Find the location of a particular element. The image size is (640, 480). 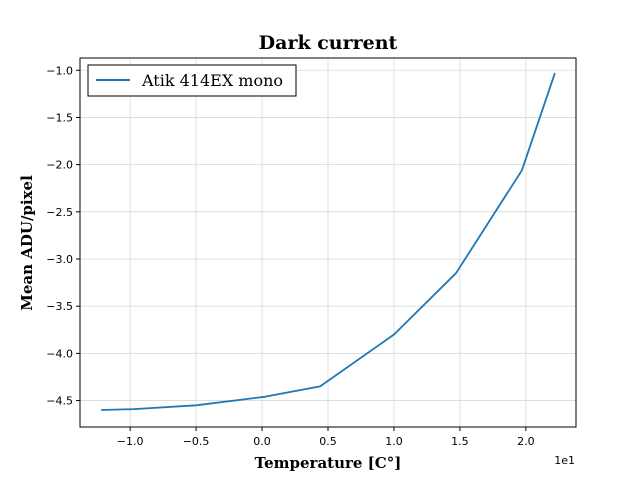

legend: Atik 414EX mono is located at coordinates (192, 80).